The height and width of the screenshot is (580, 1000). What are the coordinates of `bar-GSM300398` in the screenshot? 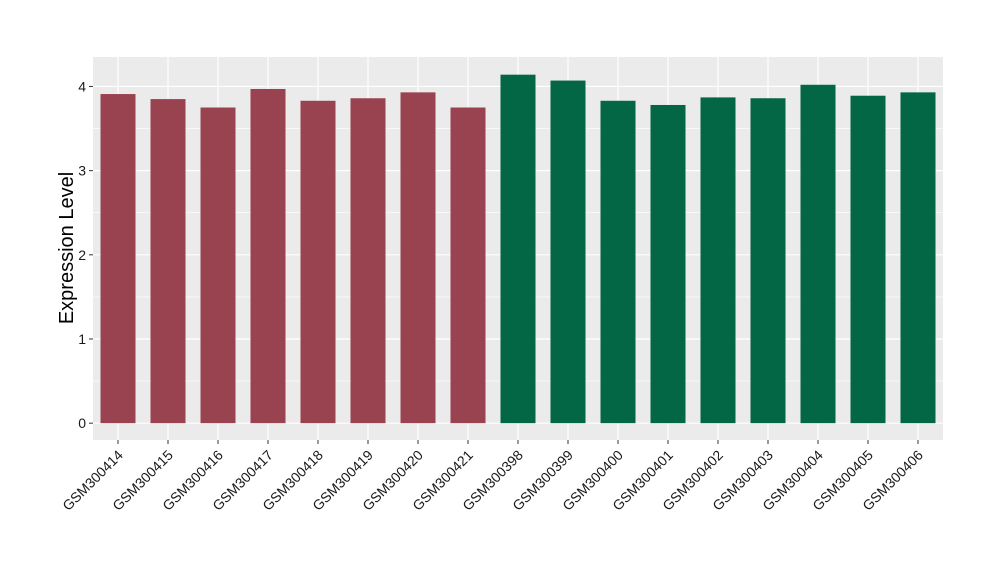 It's located at (518, 249).